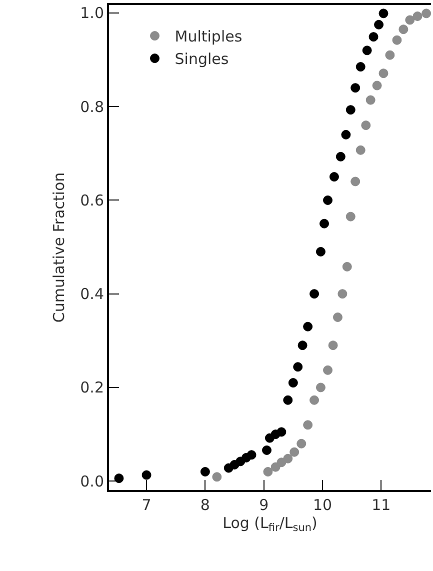  What do you see at coordinates (59, 247) in the screenshot?
I see `y-axis-title: Cumulative Fraction` at bounding box center [59, 247].